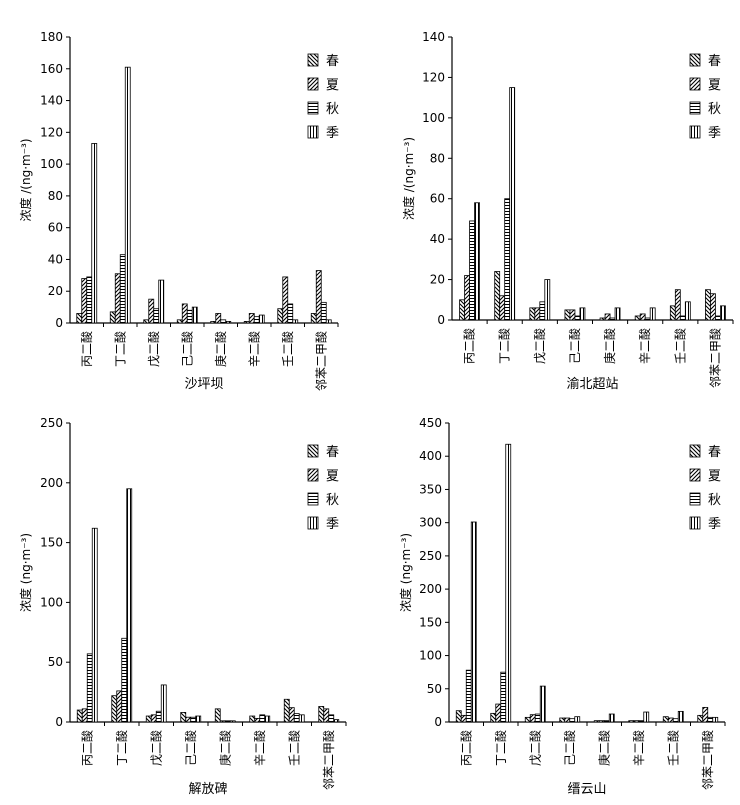 Image resolution: width=740 pixels, height=805 pixels. Describe the element at coordinates (430, 489) in the screenshot. I see `y-tick-label: 350` at that location.